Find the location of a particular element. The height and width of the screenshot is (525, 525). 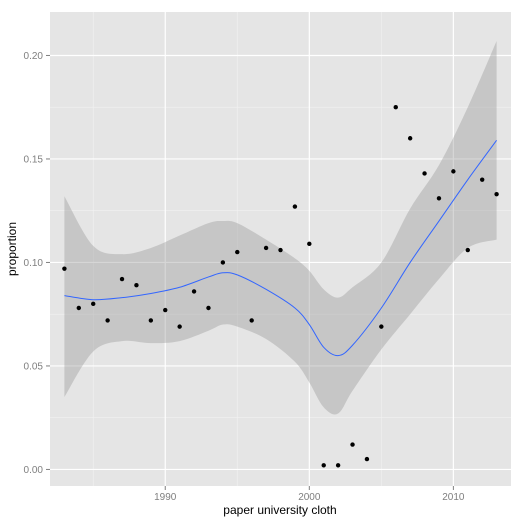

y-tick-label: 0.20 is located at coordinates (34, 56).